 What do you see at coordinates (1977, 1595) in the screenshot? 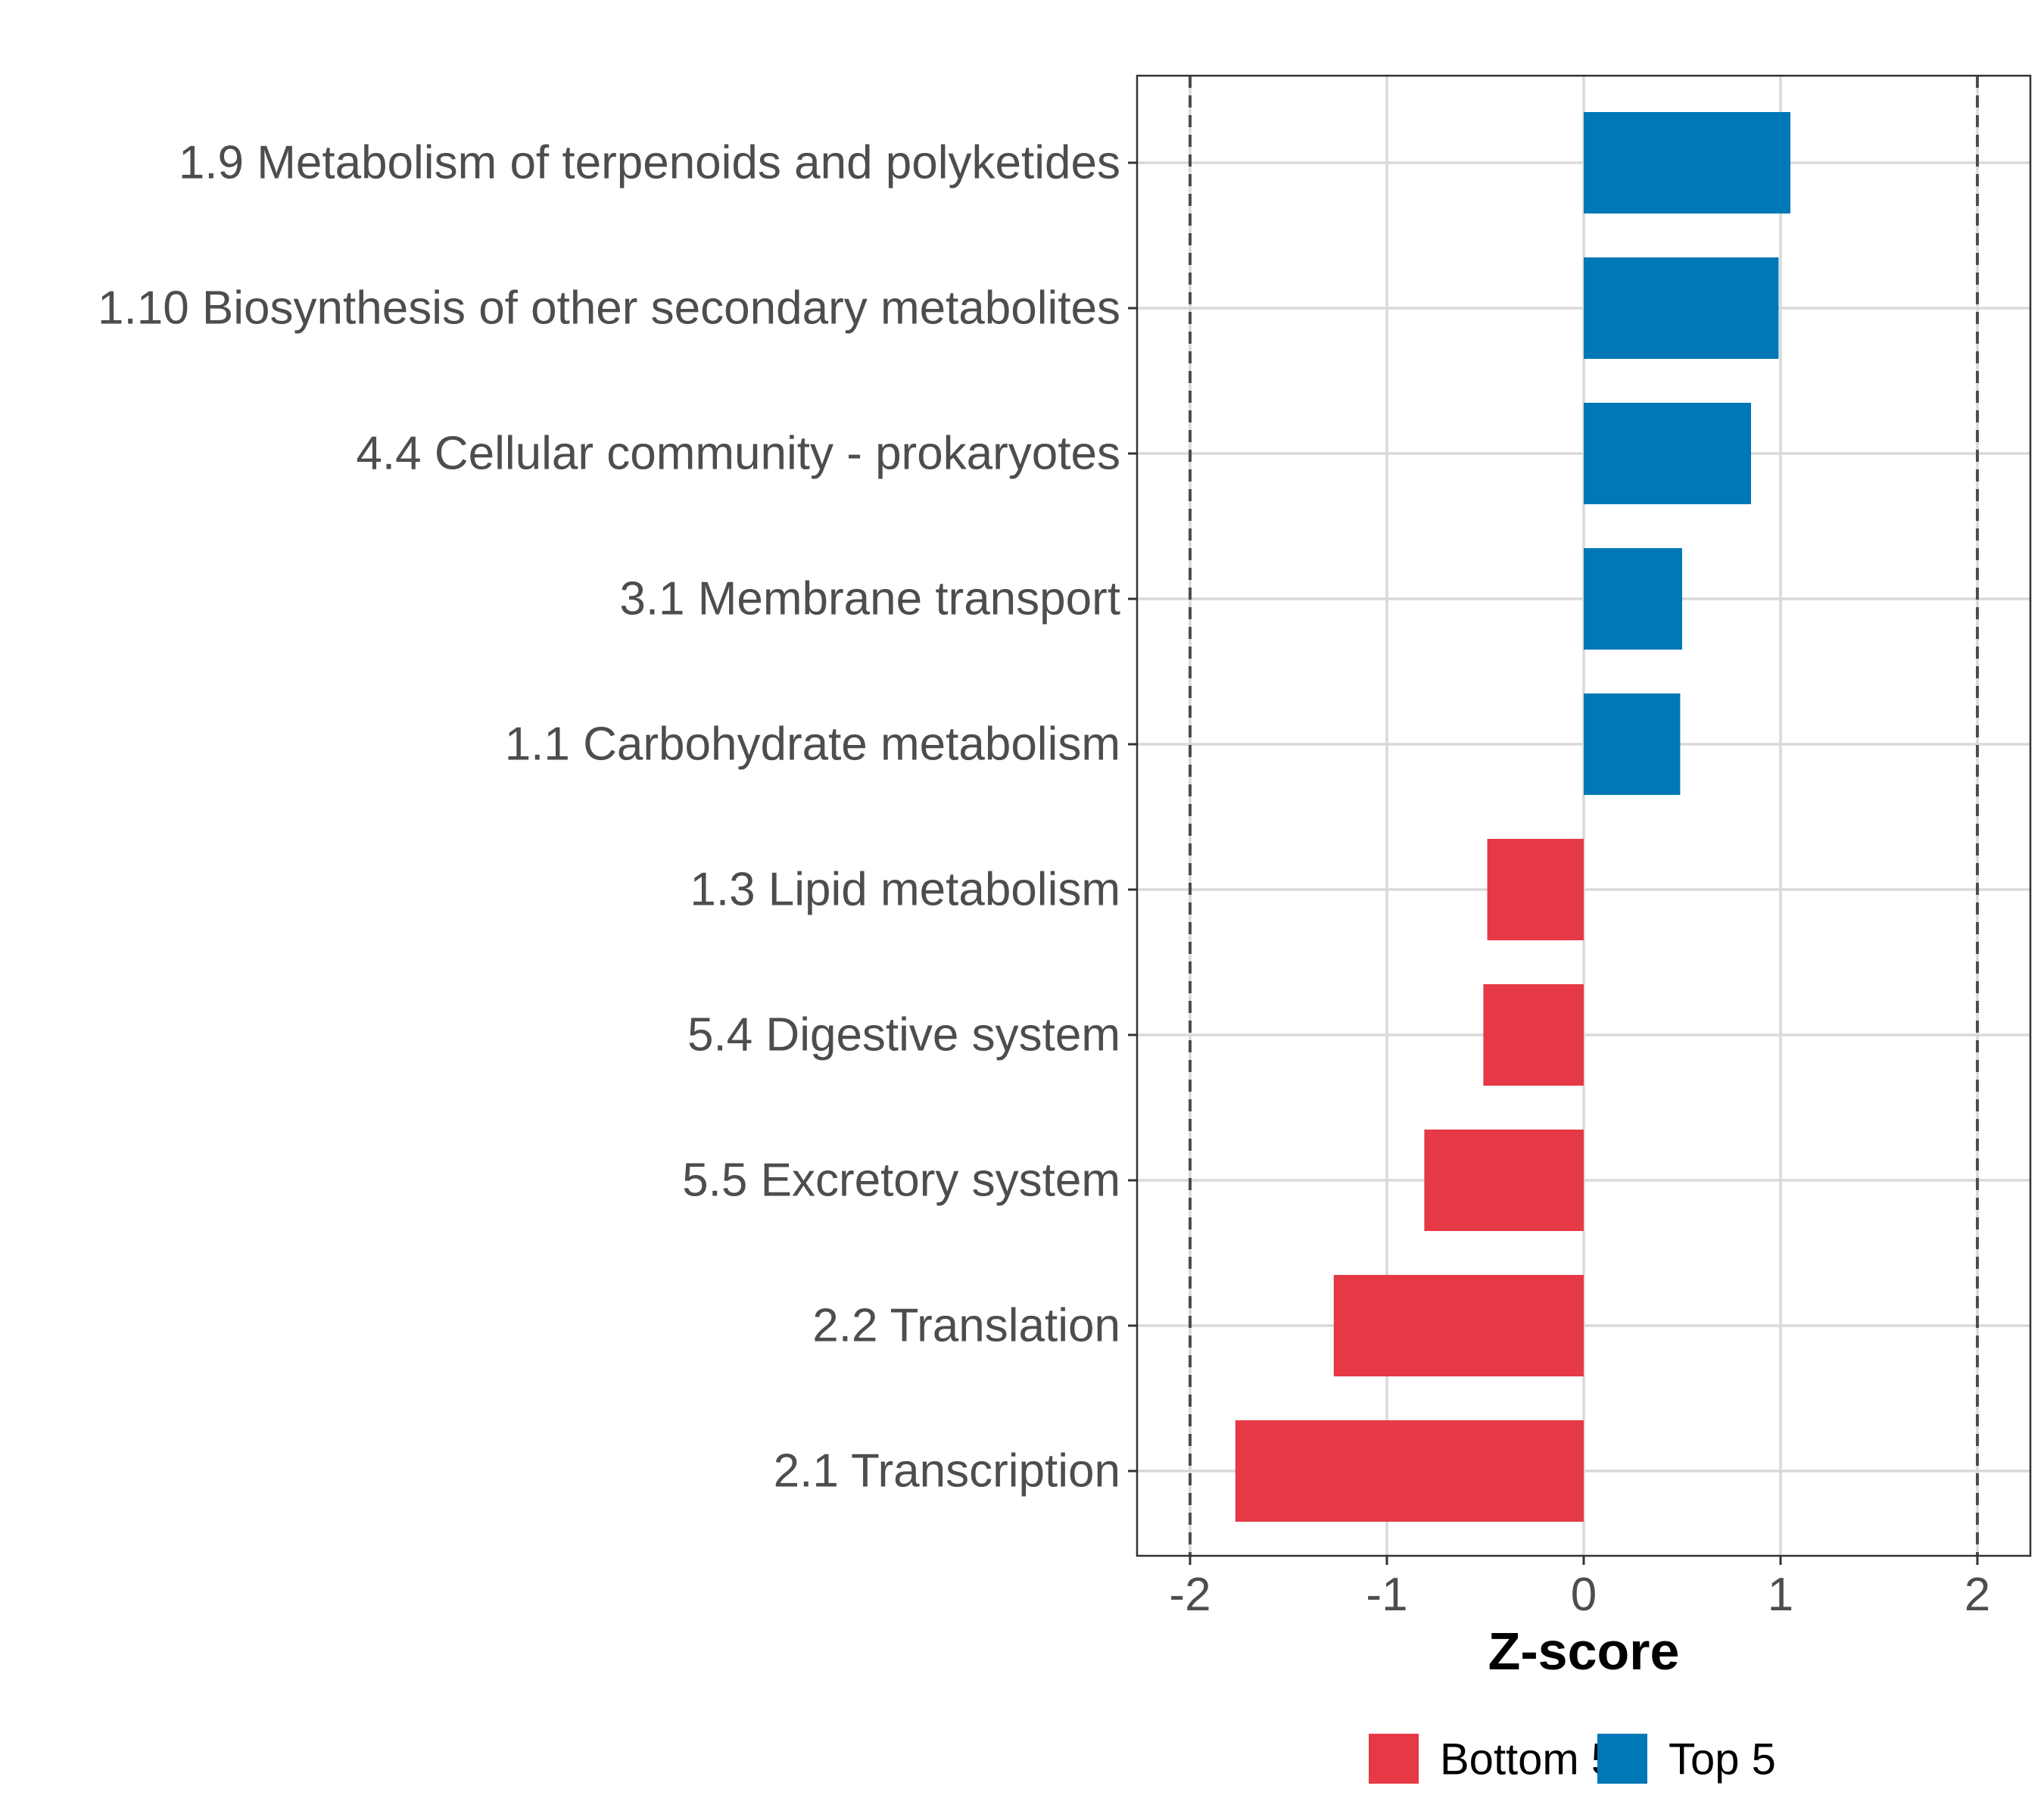
I see `x-tick-label: 2` at bounding box center [1977, 1595].